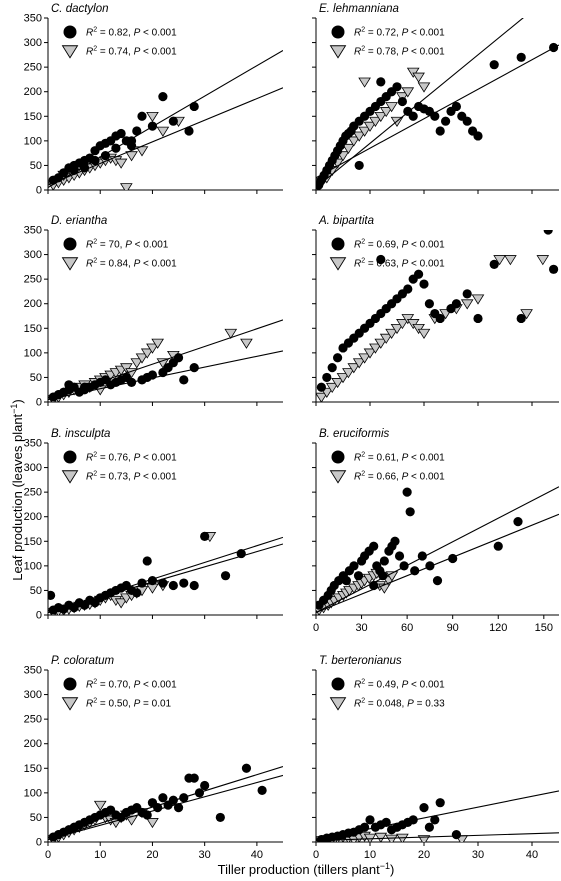  Describe the element at coordinates (33, 493) in the screenshot. I see `y-tick-label: 250` at that location.